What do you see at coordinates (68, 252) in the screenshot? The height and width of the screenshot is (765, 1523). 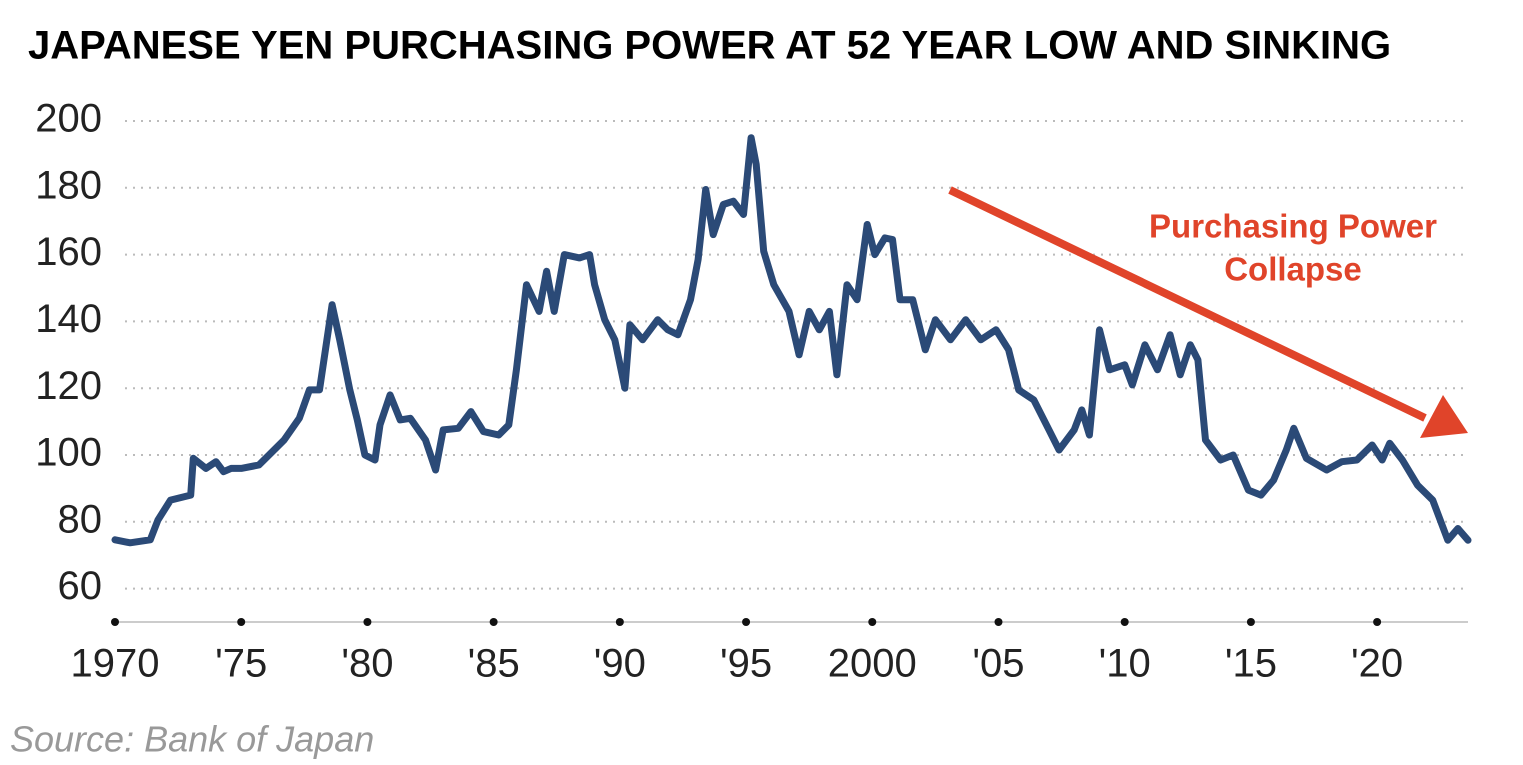 I see `y-tick-label: 160` at bounding box center [68, 252].